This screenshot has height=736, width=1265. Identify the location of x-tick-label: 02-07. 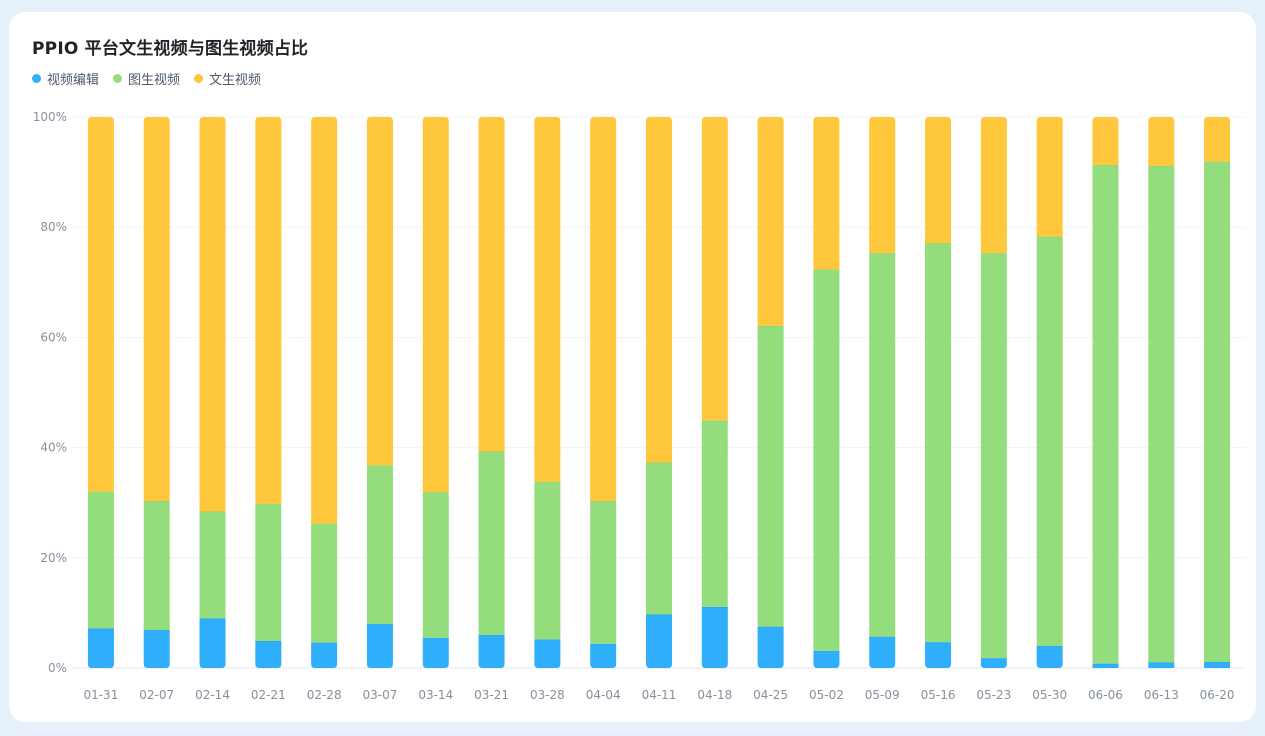
(156, 695).